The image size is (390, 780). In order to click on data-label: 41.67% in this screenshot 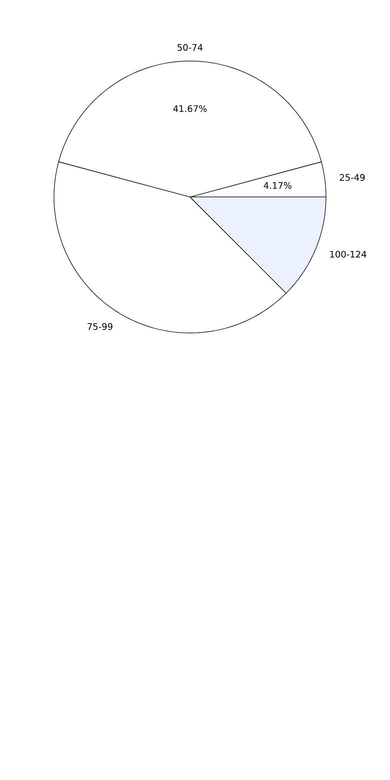, I will do `click(190, 108)`.